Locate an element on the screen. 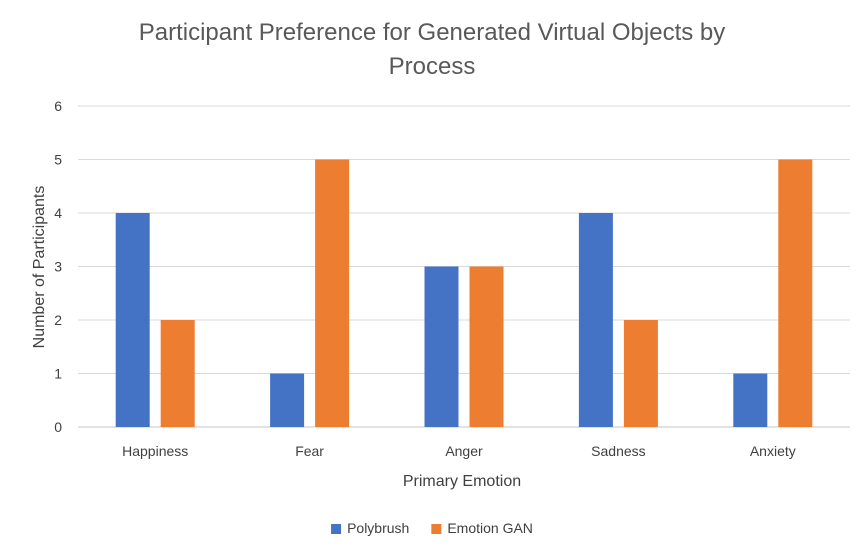 This screenshot has height=558, width=860. legend-item-polybrush: Polybrush is located at coordinates (370, 528).